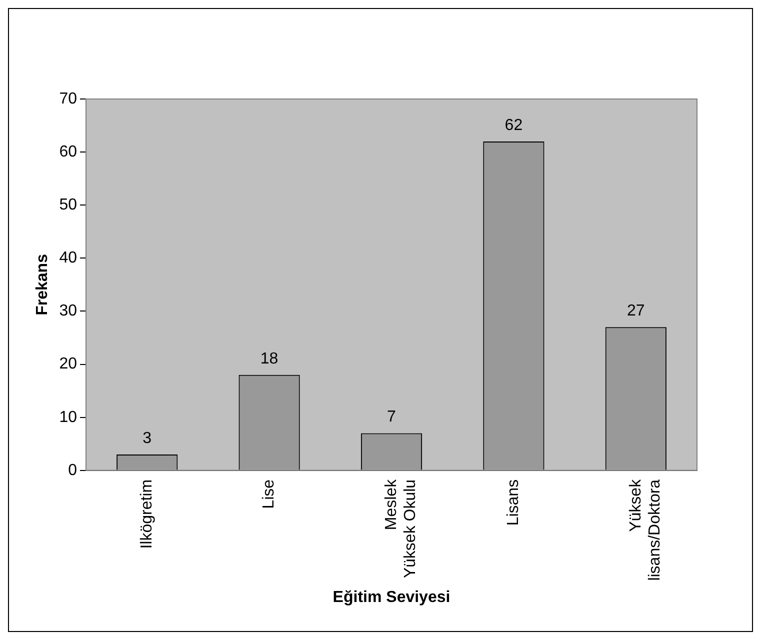 The image size is (763, 642). Describe the element at coordinates (269, 494) in the screenshot. I see `x-tick-label: Lise` at that location.